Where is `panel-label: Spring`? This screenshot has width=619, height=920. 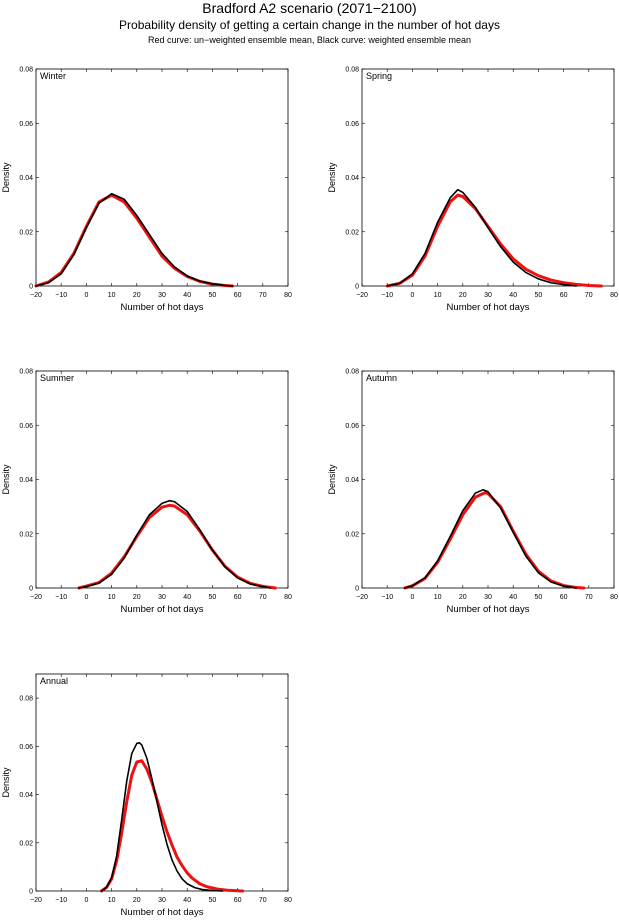
panel-label: Spring is located at coordinates (379, 76).